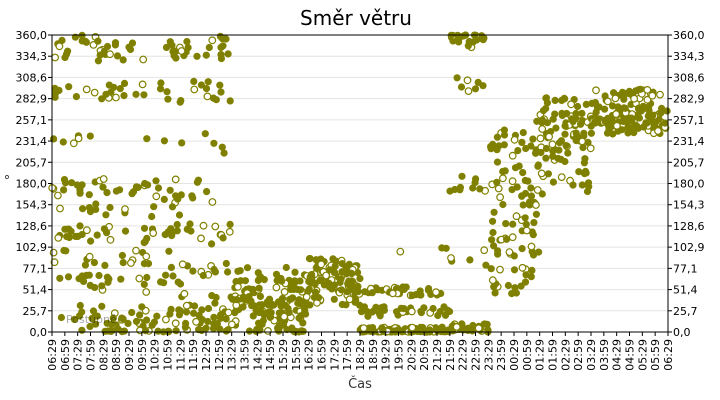 This screenshot has width=720, height=400. Describe the element at coordinates (32, 35) in the screenshot. I see `y-tick-label: 360,0` at that location.